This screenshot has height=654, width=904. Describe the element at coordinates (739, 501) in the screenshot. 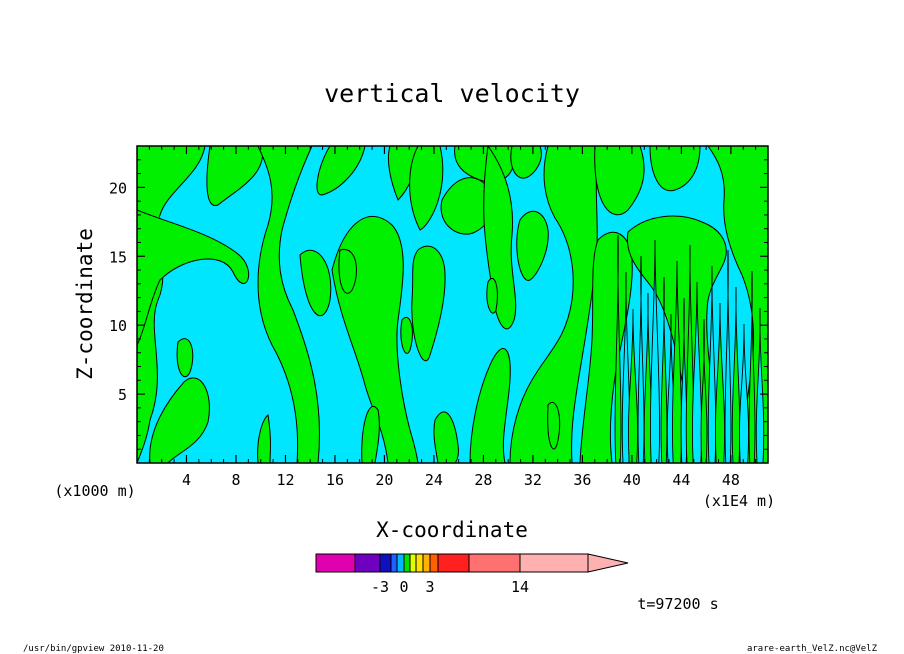

I see `x-scale-label: (x1E4 m)` at that location.